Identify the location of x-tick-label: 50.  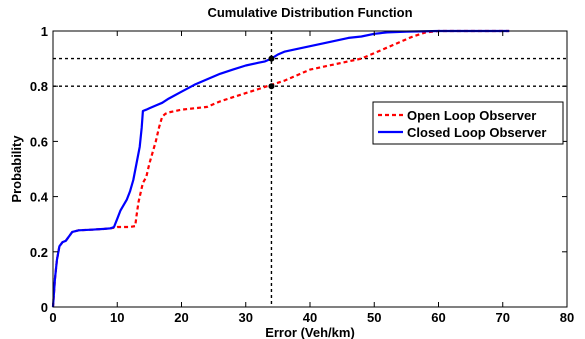
(374, 317).